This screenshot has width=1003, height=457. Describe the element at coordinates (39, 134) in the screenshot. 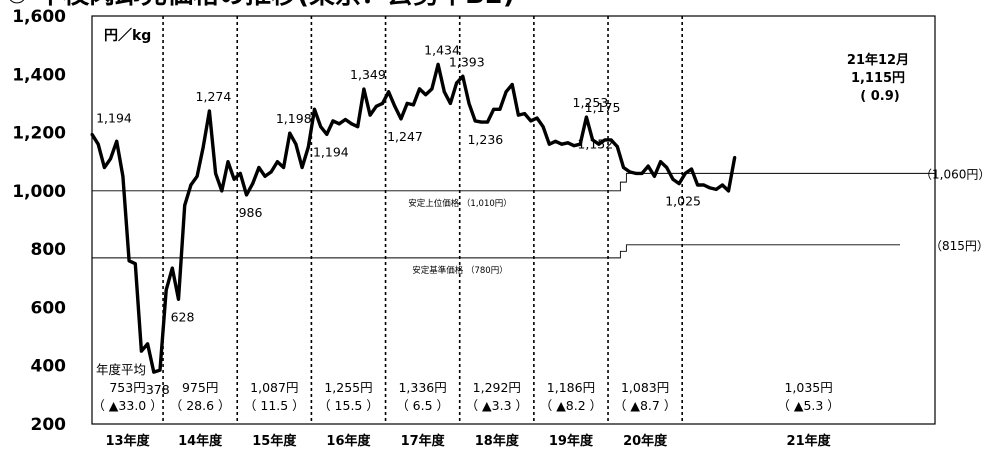

I see `y-tick-label: 1,200` at that location.